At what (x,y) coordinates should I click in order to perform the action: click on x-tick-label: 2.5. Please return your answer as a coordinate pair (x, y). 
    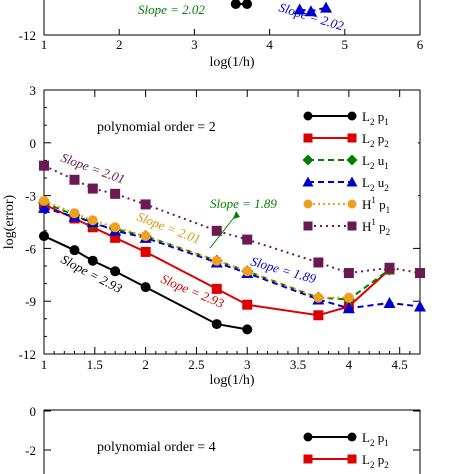
    Looking at the image, I should click on (196, 364).